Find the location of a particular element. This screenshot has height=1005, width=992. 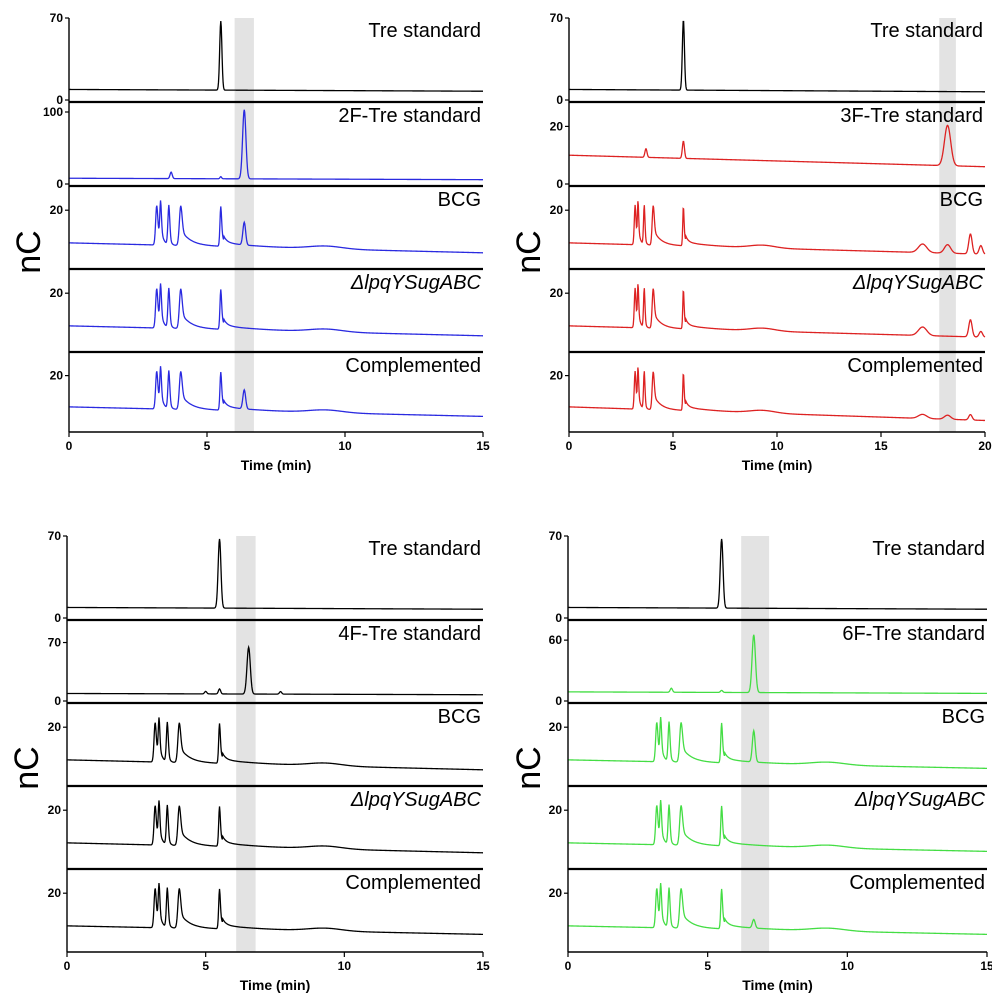

y-tick-label: 100 is located at coordinates (53, 112).